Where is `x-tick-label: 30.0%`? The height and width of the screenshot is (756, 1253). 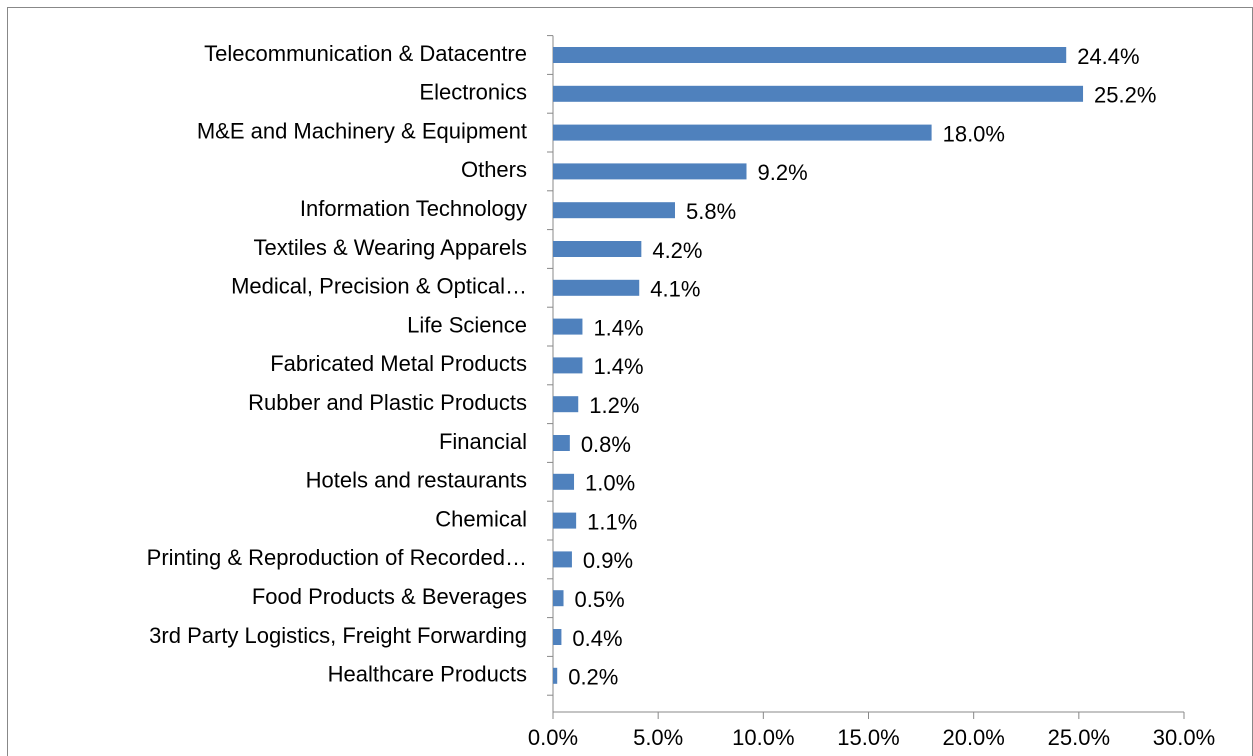
x-tick-label: 30.0% is located at coordinates (1184, 737).